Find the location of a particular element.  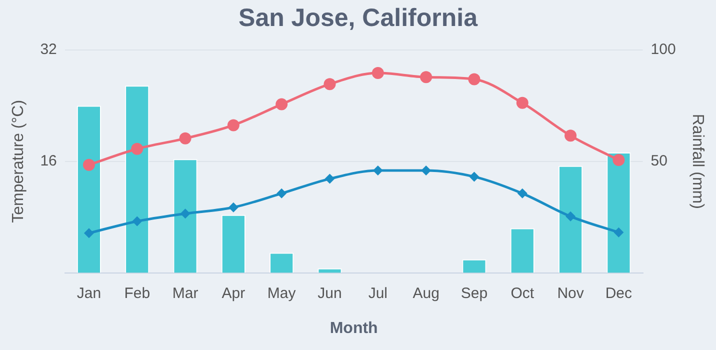

chart-title: San Jose, California is located at coordinates (358, 18).